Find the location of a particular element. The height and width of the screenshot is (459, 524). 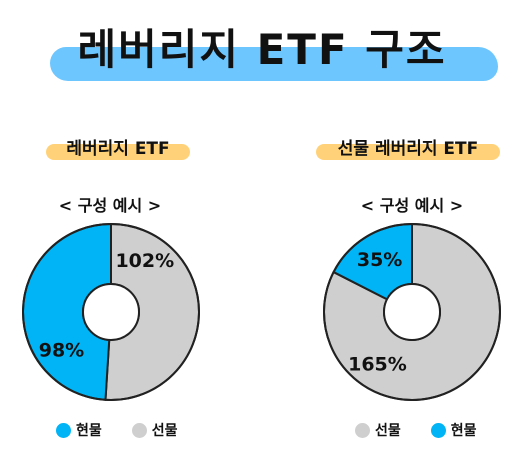

right-legend-item-futures: 선물 is located at coordinates (378, 430).